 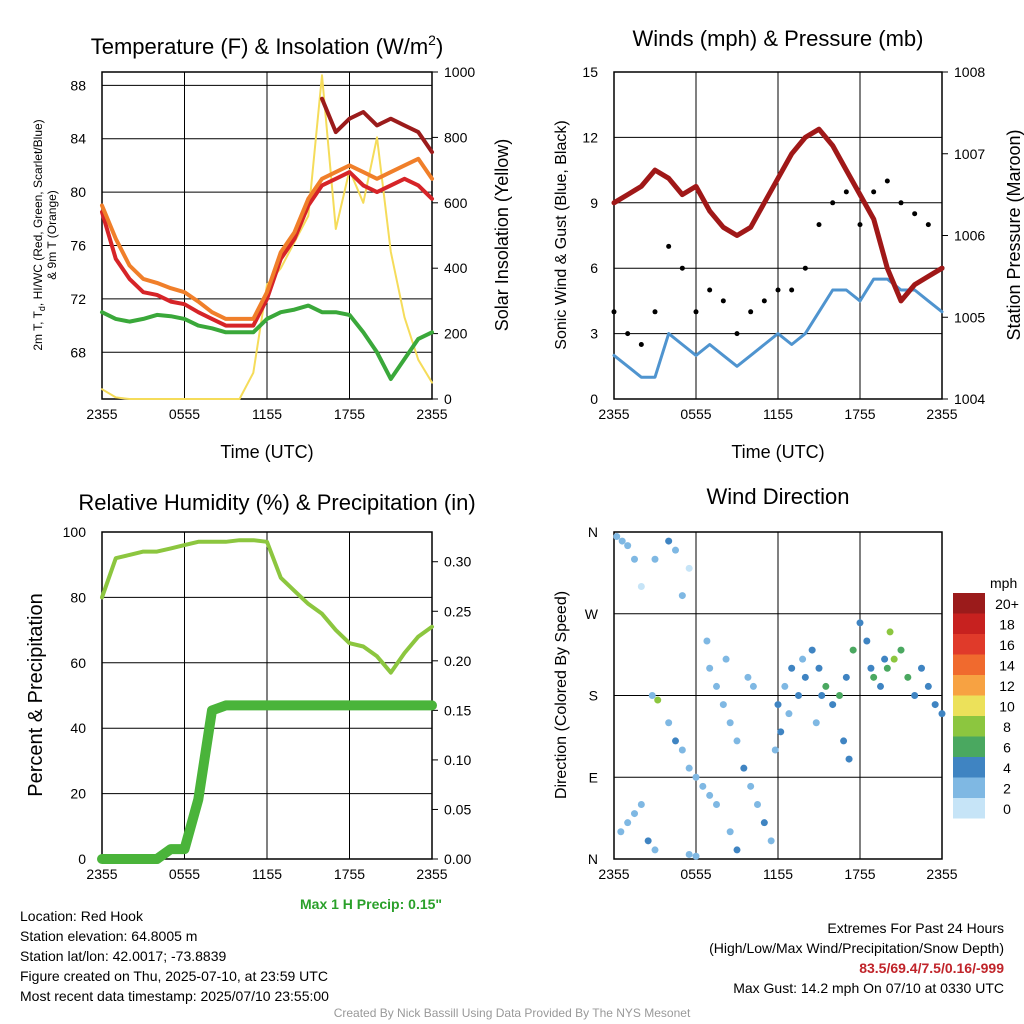 What do you see at coordinates (1014, 234) in the screenshot?
I see `y2-axis-label: Station Pressure (Maroon)` at bounding box center [1014, 234].